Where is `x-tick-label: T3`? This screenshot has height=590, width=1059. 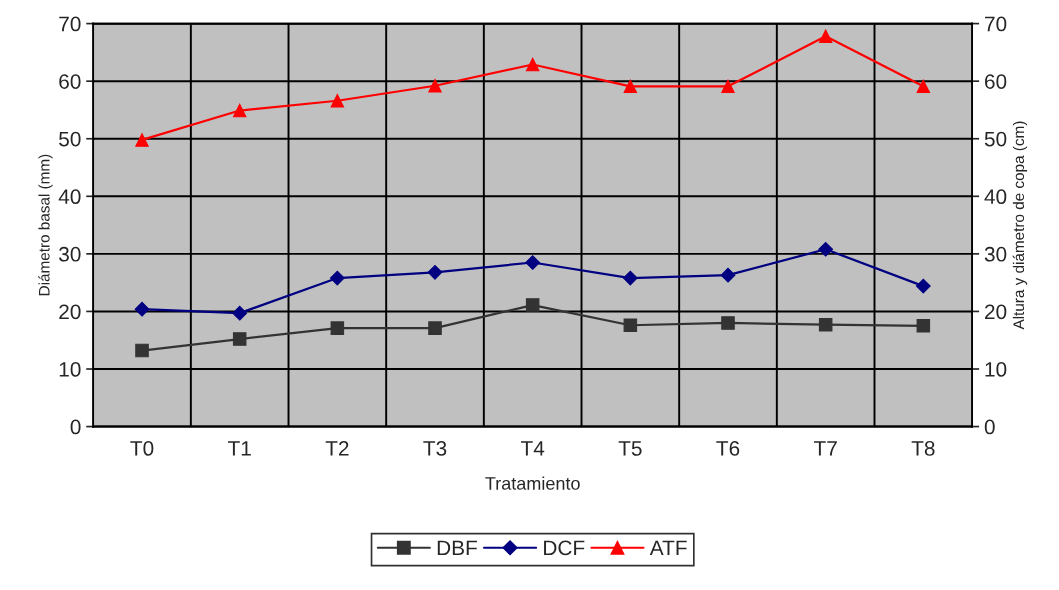
x-tick-label: T3 is located at coordinates (435, 448).